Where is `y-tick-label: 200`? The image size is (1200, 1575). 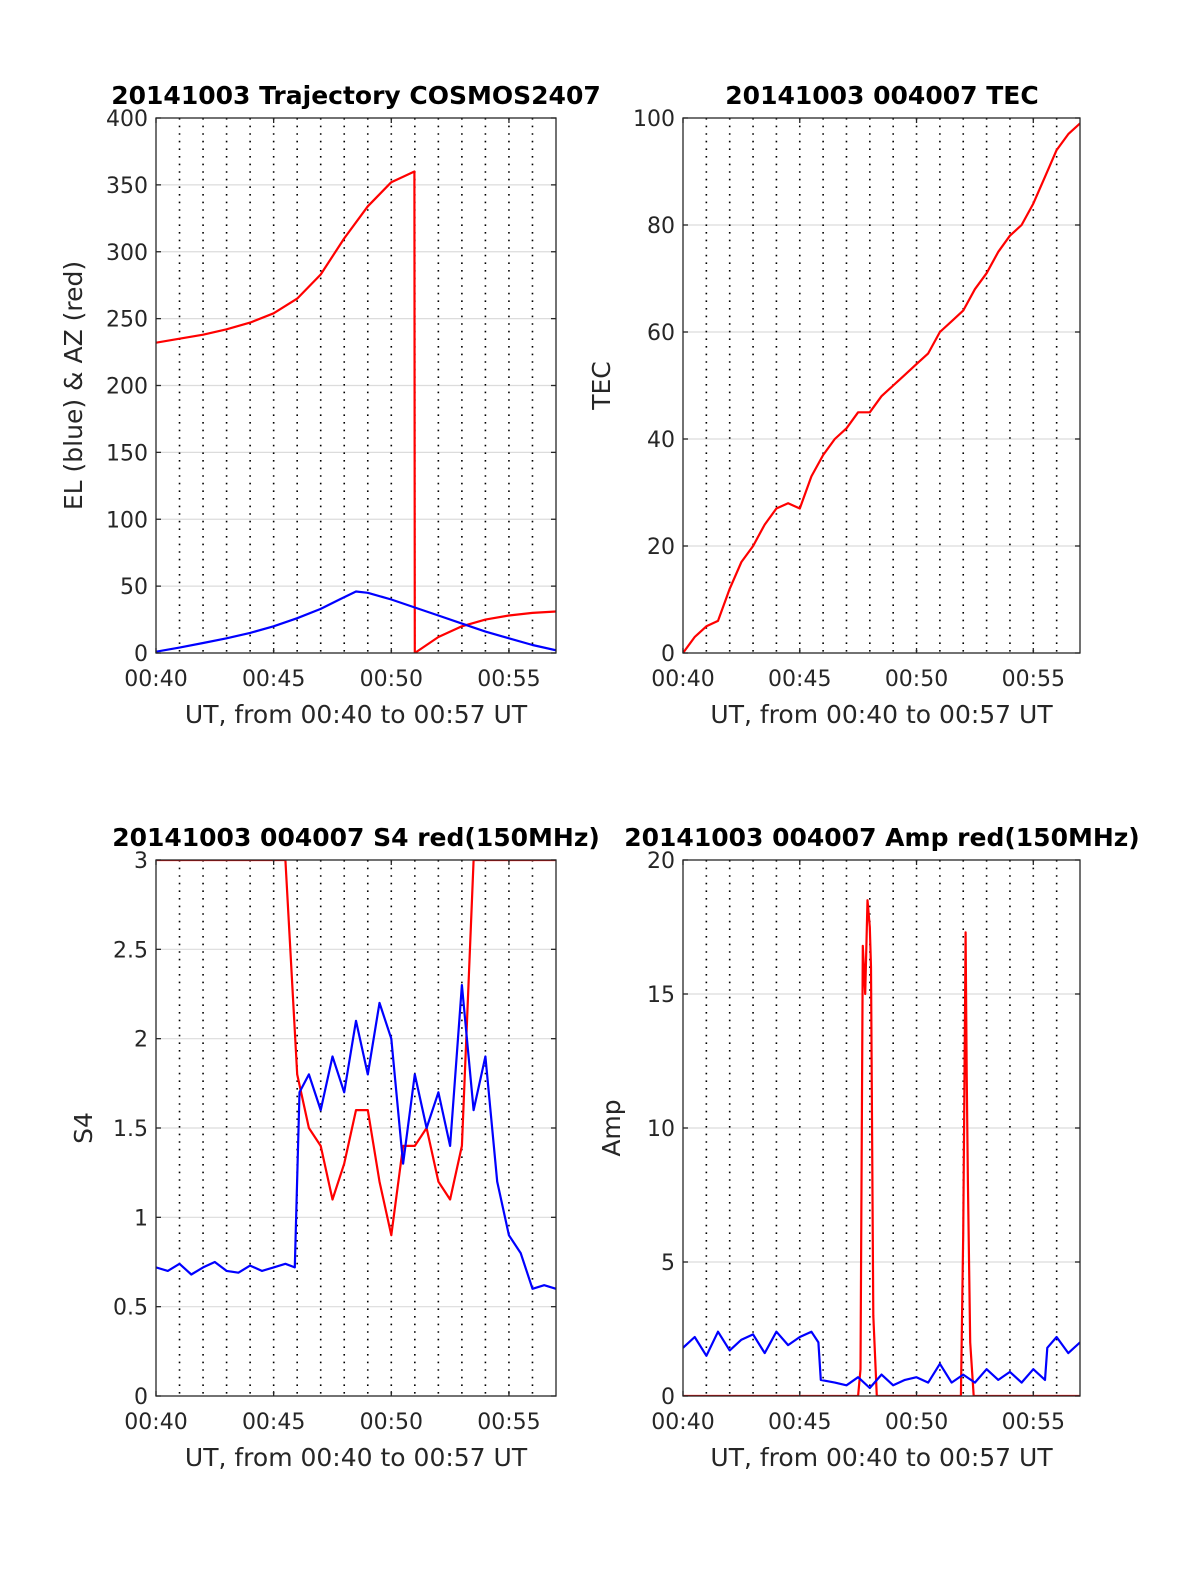 y-tick-label: 200 is located at coordinates (127, 387).